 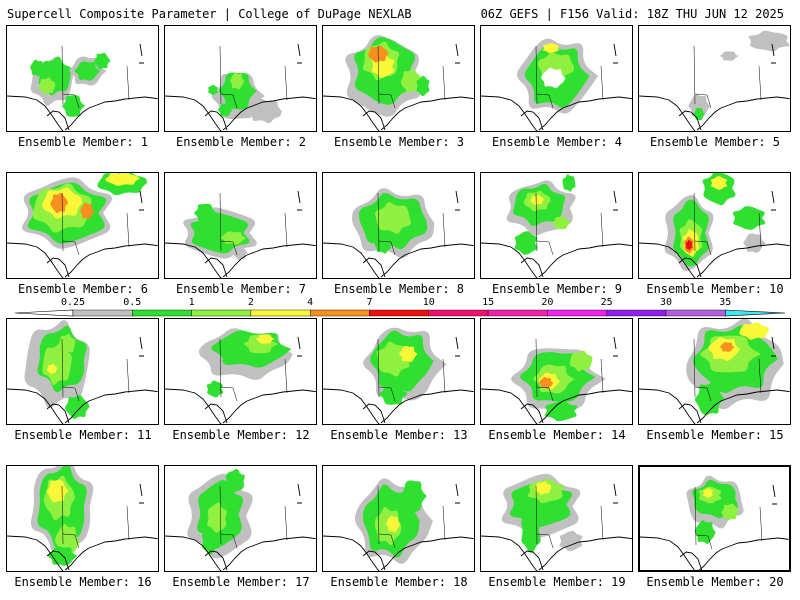 I want to click on ensemble-member-label: Ensemble Member: 18, so click(x=399, y=582).